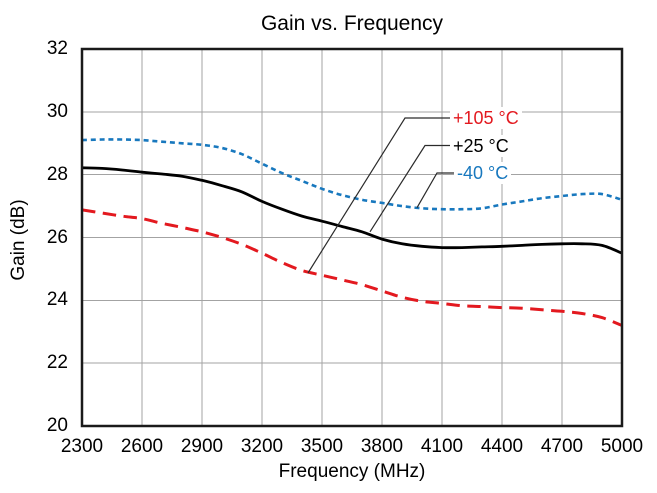  I want to click on x-tick-label: 2300, so click(82, 446).